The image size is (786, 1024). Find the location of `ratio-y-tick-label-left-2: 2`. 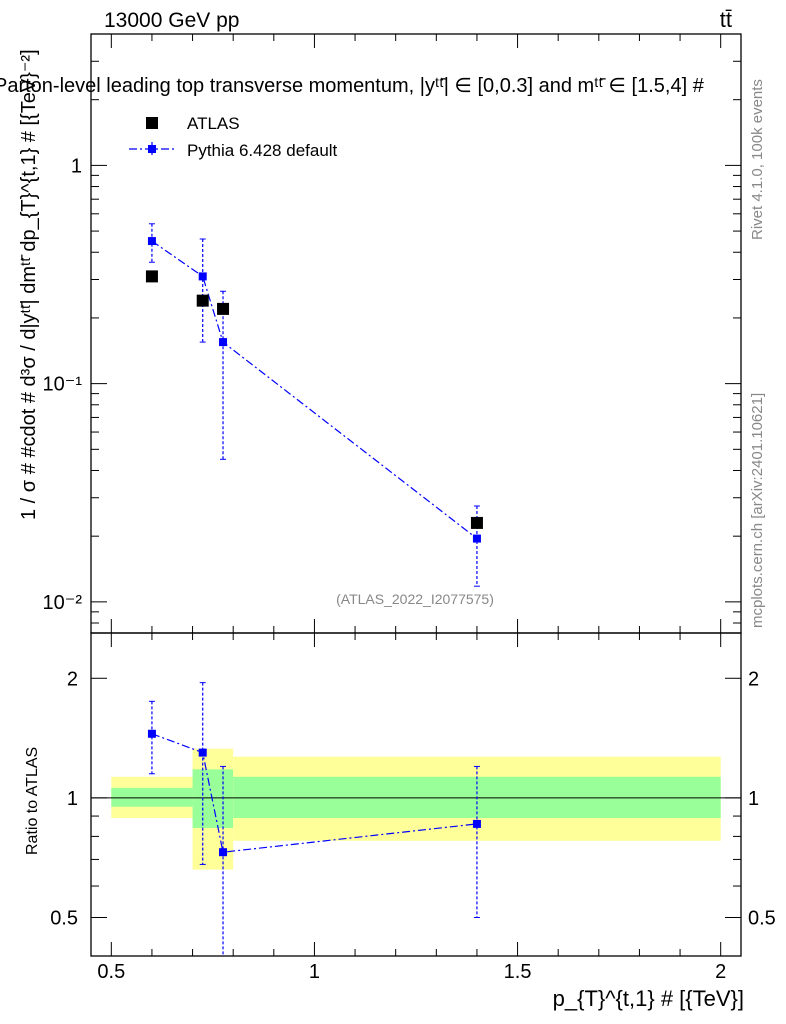

ratio-y-tick-label-left-2: 2 is located at coordinates (72, 679).